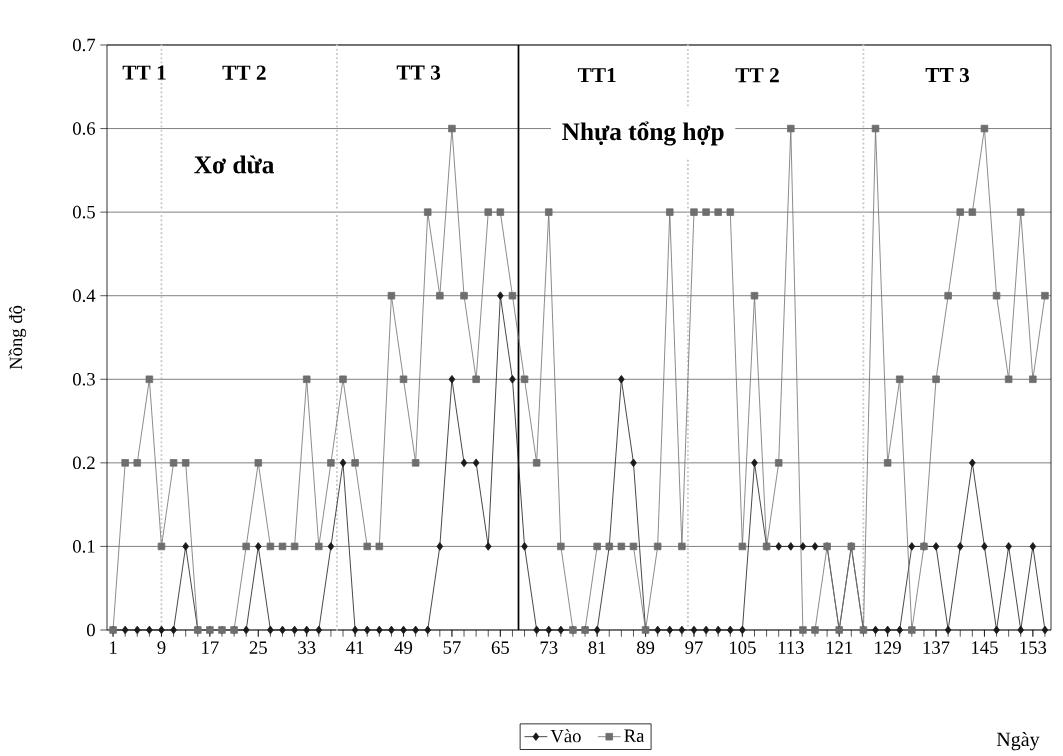  I want to click on x-tick-label: 73, so click(549, 647).